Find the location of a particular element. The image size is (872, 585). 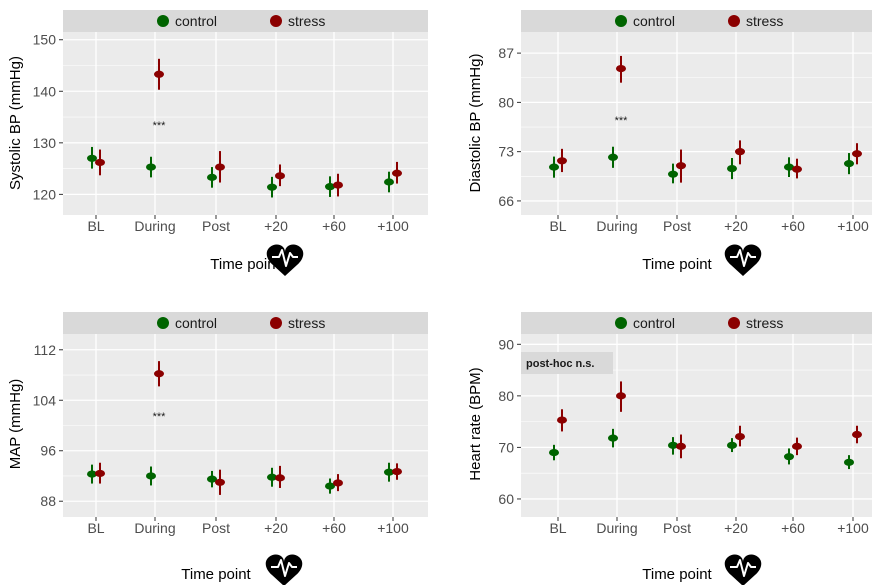

y-tick-label: 112 is located at coordinates (45, 350).